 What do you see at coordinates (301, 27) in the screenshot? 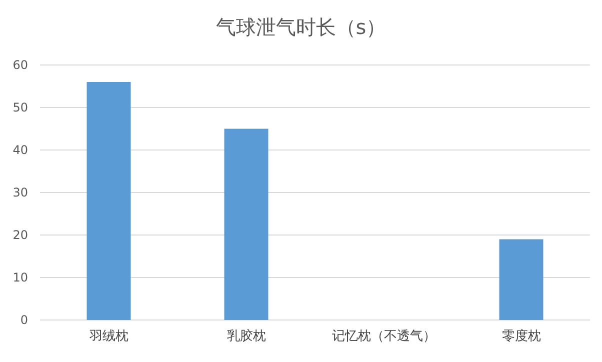
I see `chart-title: 气球泄气时长（s）` at bounding box center [301, 27].